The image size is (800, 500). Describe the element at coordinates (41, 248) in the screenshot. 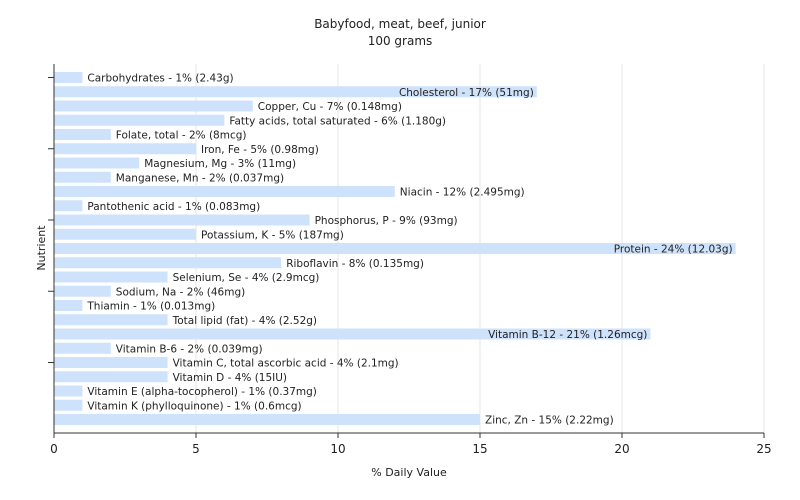

I see `y-axis-title: Nutrient` at that location.